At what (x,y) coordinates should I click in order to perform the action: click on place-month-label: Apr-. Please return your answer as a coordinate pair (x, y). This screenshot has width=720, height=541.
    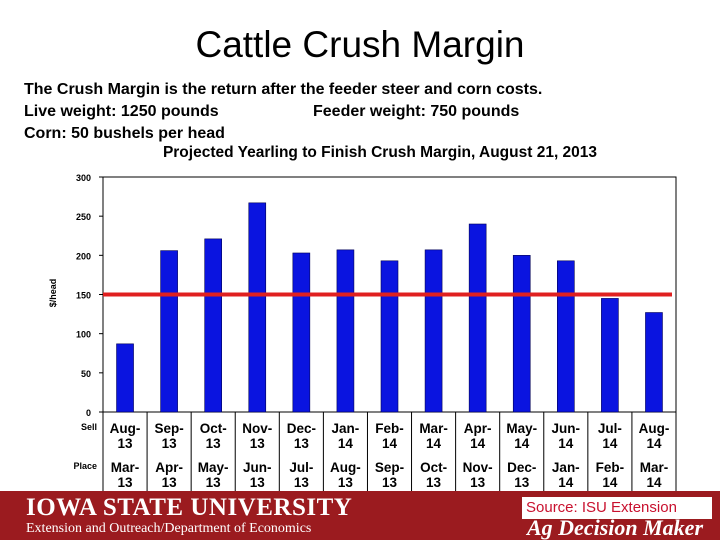
    Looking at the image, I should click on (169, 467).